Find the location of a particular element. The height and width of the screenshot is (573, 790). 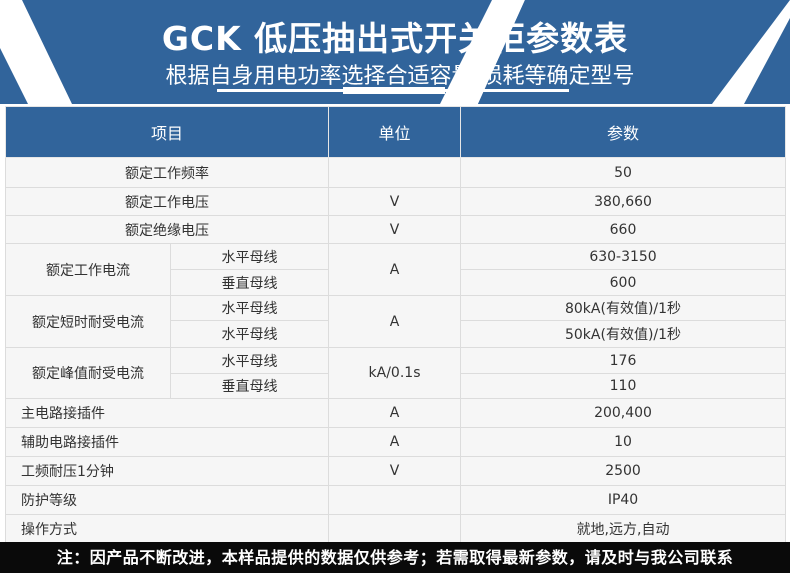

value-cell: 380,660 is located at coordinates (623, 201).